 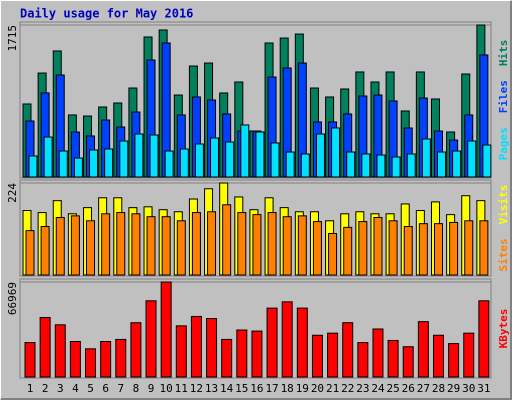 What do you see at coordinates (227, 388) in the screenshot?
I see `x-tick-label: 14` at bounding box center [227, 388].